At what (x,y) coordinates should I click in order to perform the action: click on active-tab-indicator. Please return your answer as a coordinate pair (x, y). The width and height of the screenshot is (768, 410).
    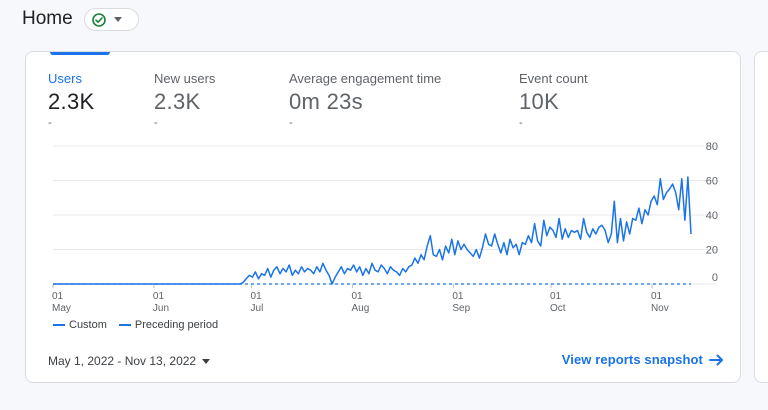
    Looking at the image, I should click on (80, 53).